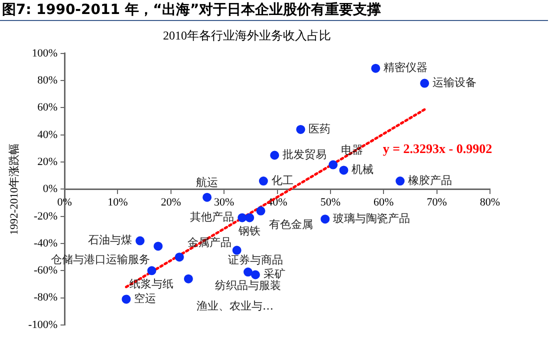 The image size is (550, 341). I want to click on annotation: 批发贸易, so click(304, 155).